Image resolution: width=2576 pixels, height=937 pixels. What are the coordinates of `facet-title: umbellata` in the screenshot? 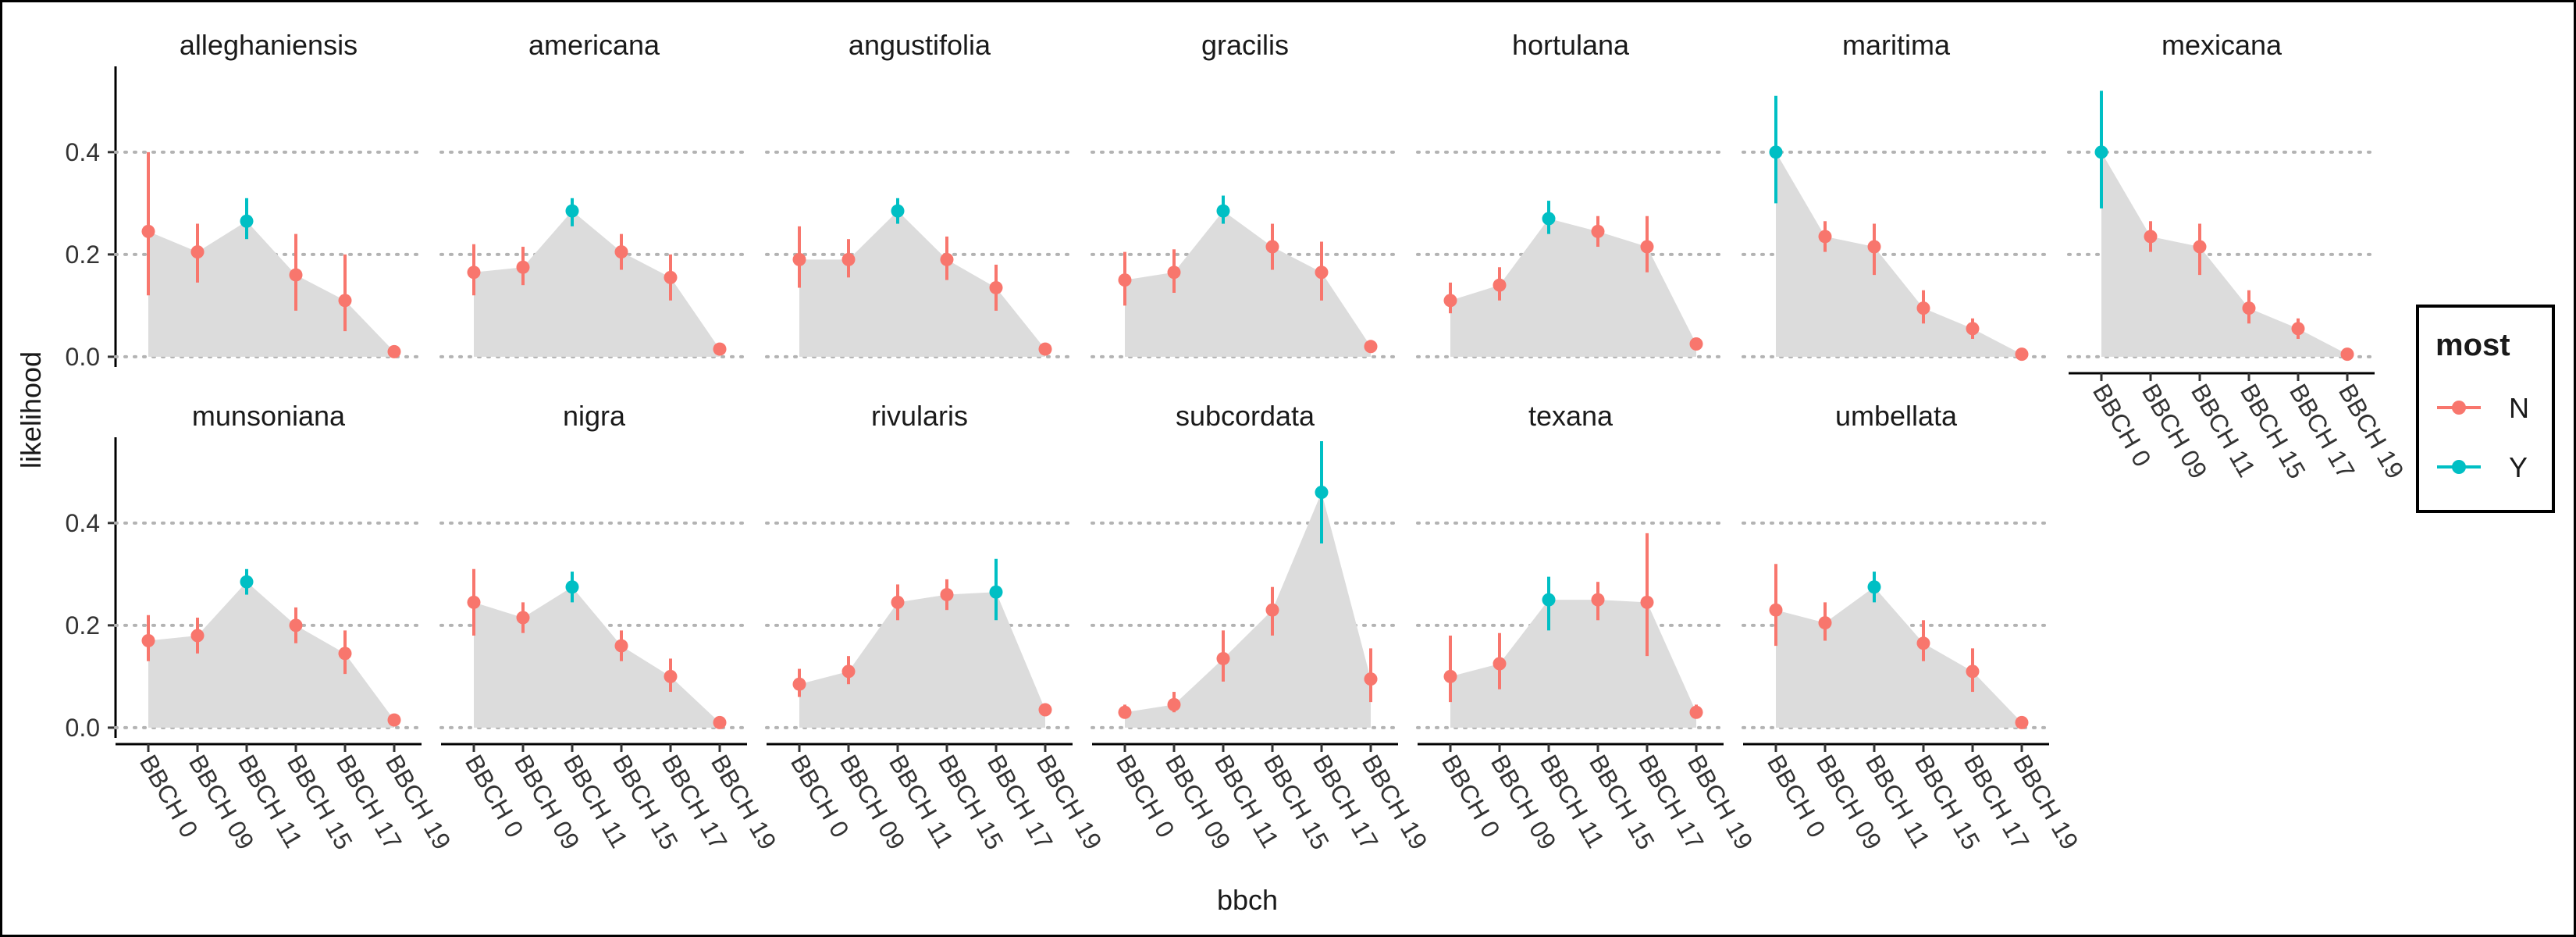 It's located at (1897, 416).